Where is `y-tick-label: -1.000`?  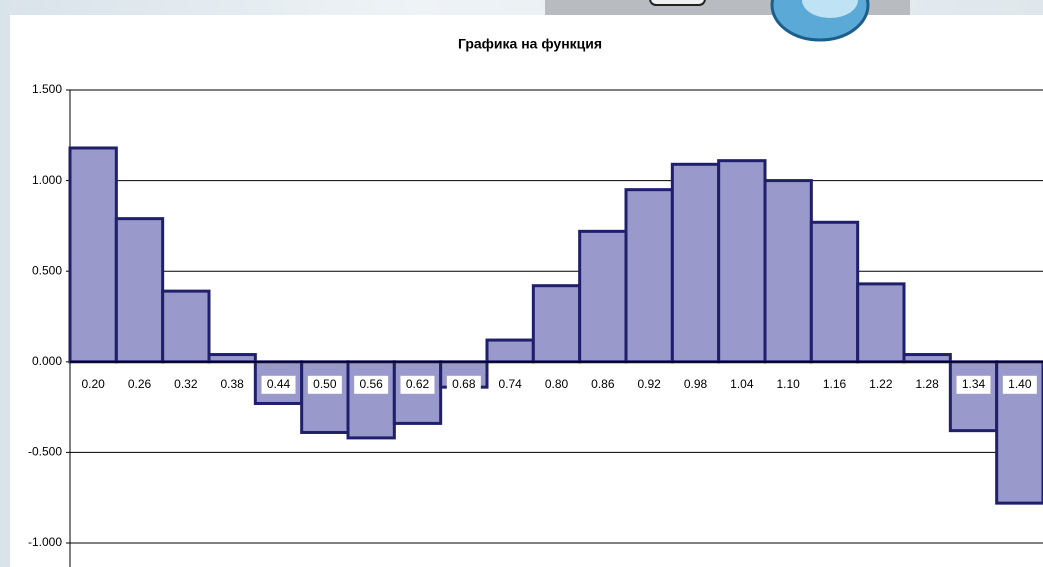
y-tick-label: -1.000 is located at coordinates (45, 542).